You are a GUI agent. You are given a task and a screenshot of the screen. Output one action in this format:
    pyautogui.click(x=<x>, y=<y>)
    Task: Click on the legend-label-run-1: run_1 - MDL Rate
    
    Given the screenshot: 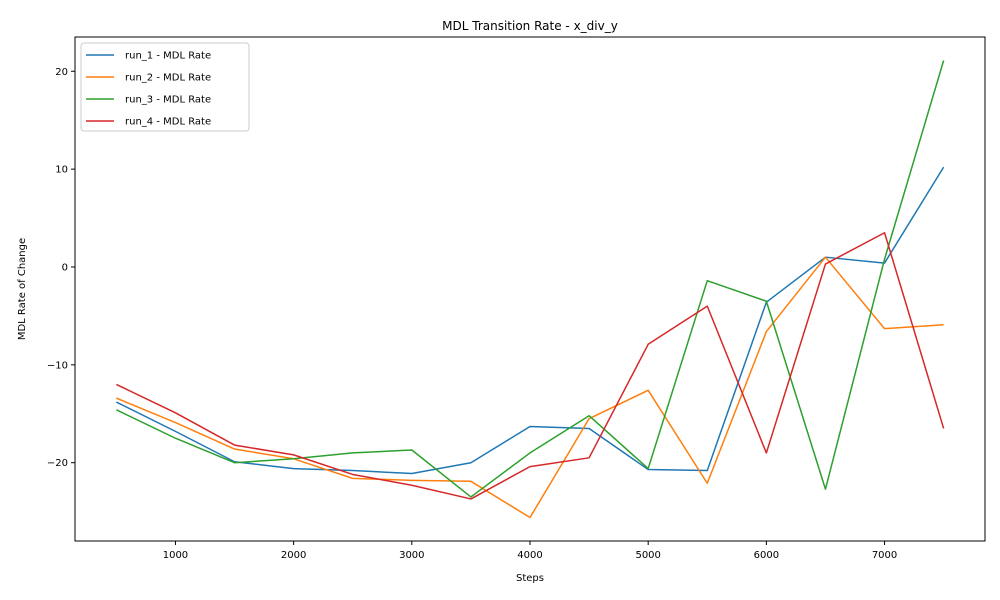 What is the action you would take?
    pyautogui.click(x=168, y=56)
    